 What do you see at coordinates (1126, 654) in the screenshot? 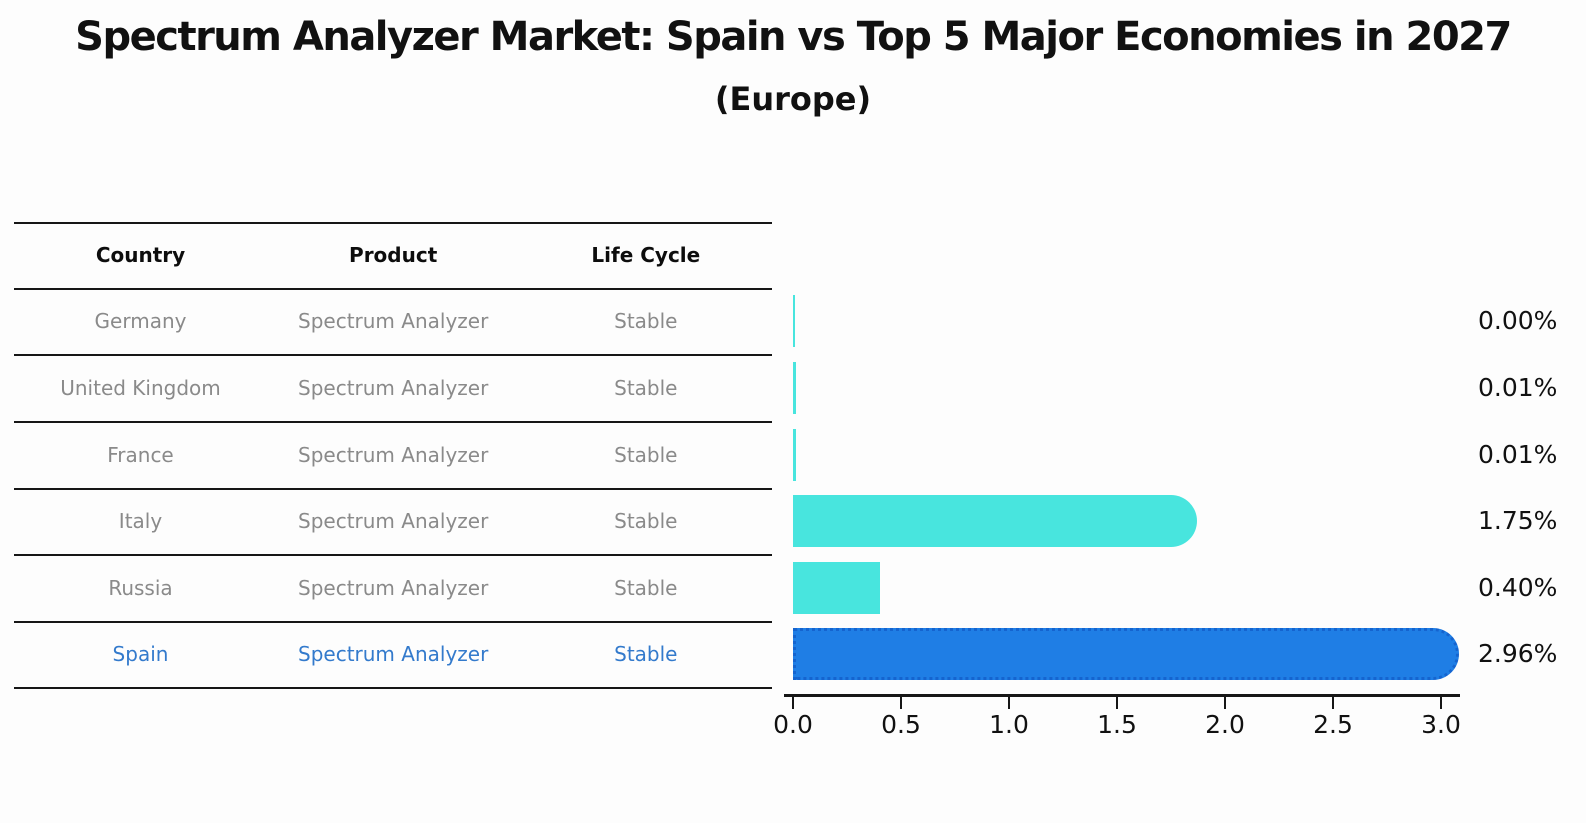
I see `bar-spain` at bounding box center [1126, 654].